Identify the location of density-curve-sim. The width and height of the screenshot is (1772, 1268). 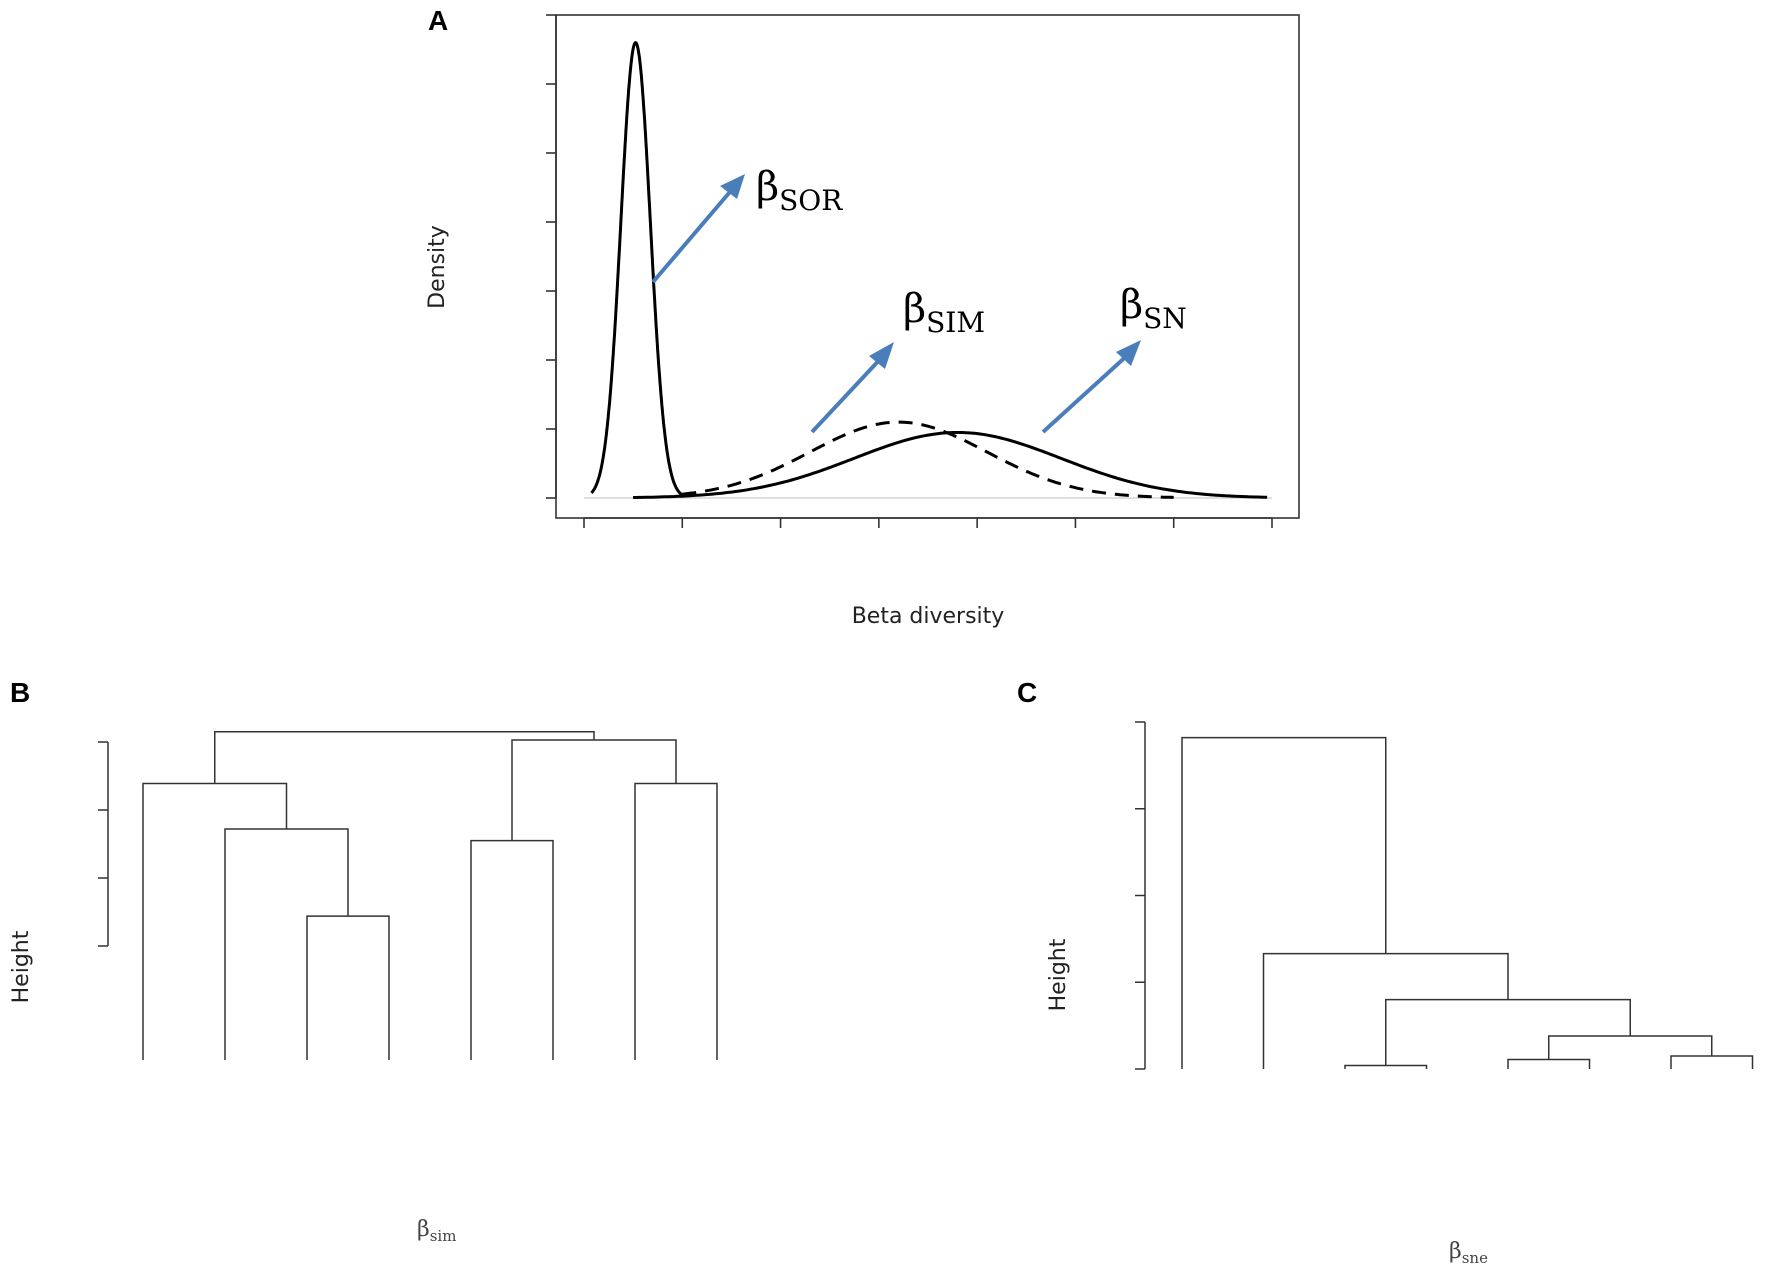
(928, 459).